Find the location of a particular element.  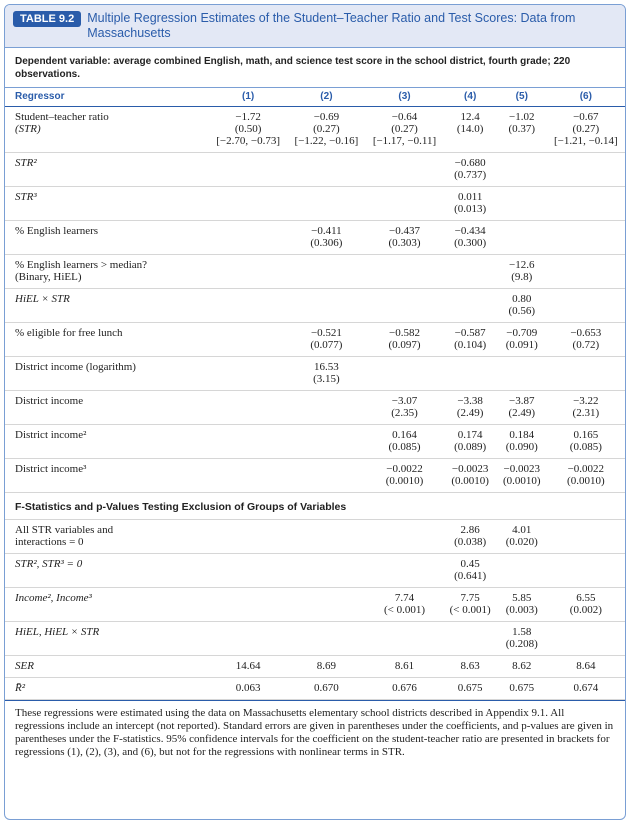

cell-line: (0.013) is located at coordinates (470, 209).